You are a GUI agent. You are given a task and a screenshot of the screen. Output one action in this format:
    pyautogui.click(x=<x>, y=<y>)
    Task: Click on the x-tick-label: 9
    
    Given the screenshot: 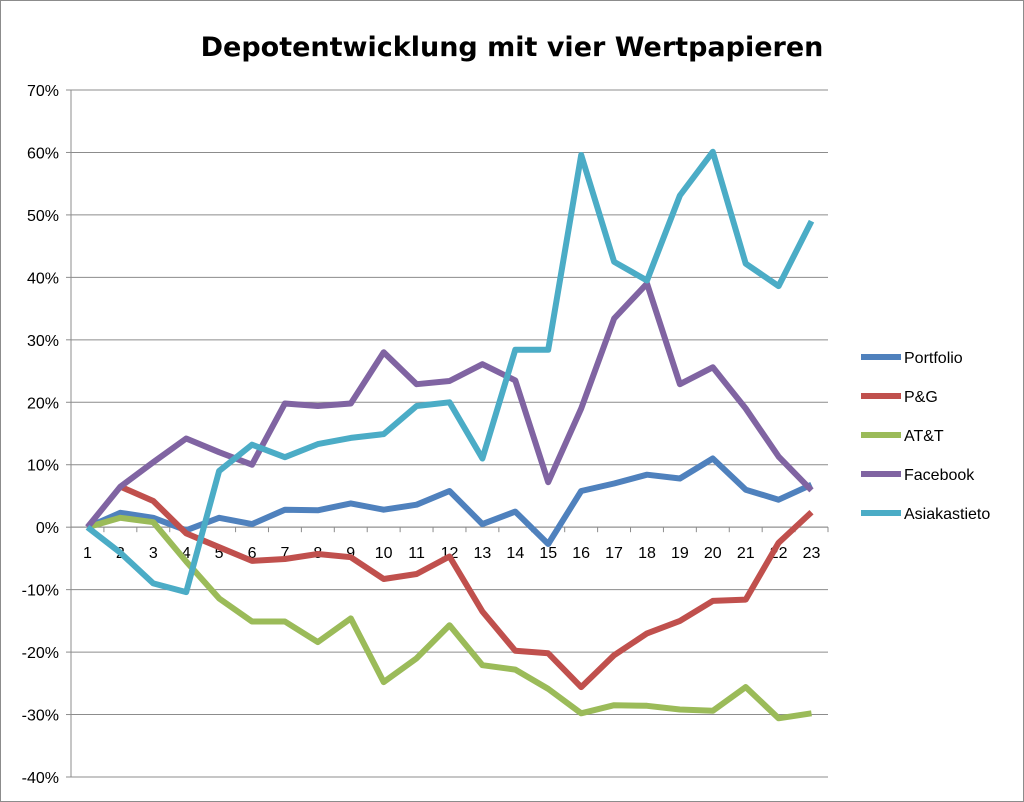 What is the action you would take?
    pyautogui.click(x=350, y=553)
    